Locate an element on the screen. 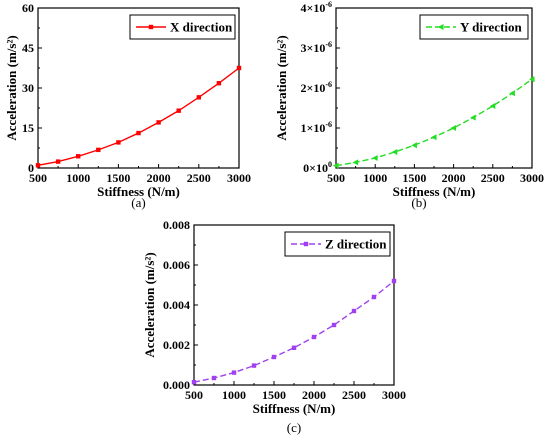  panel-label: (c) is located at coordinates (294, 427).